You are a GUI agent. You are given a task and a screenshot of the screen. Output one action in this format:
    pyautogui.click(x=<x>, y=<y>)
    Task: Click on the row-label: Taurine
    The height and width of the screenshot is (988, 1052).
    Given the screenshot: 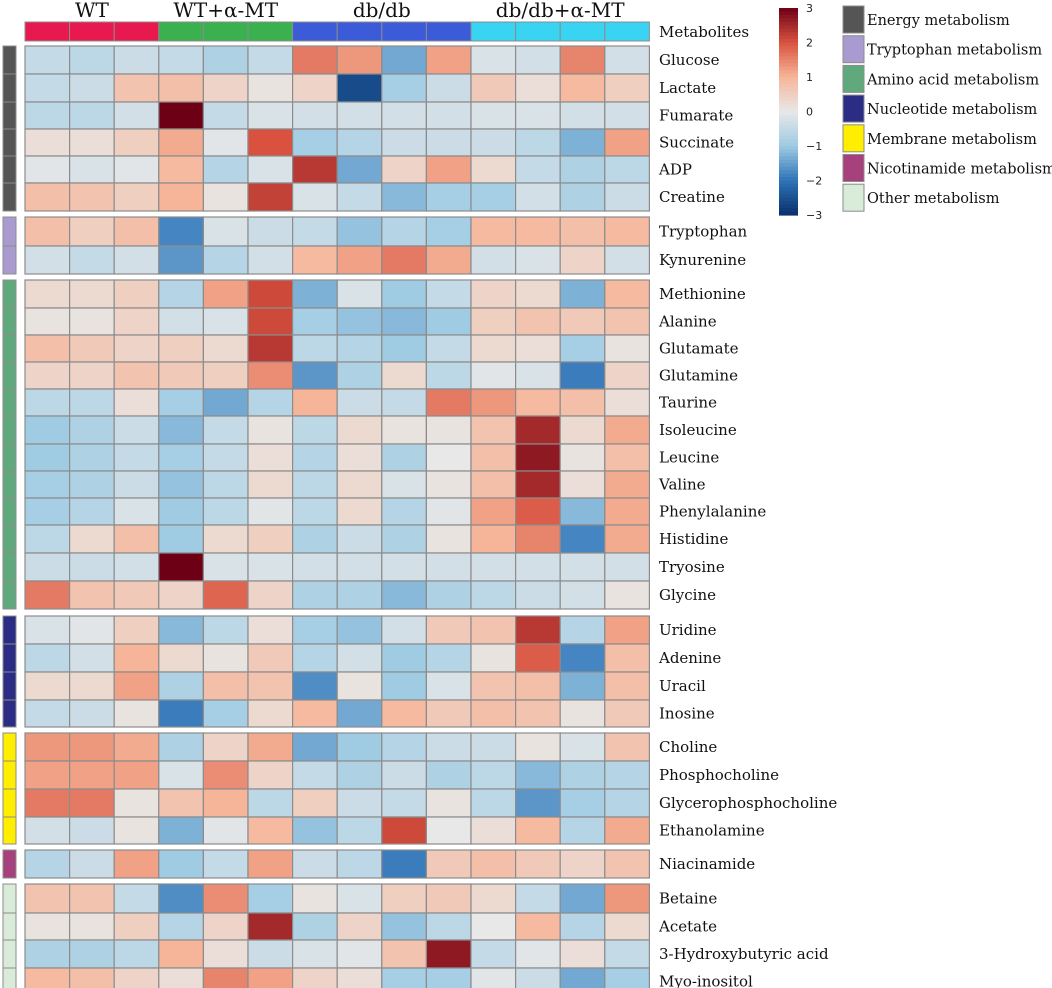 What is the action you would take?
    pyautogui.click(x=688, y=403)
    